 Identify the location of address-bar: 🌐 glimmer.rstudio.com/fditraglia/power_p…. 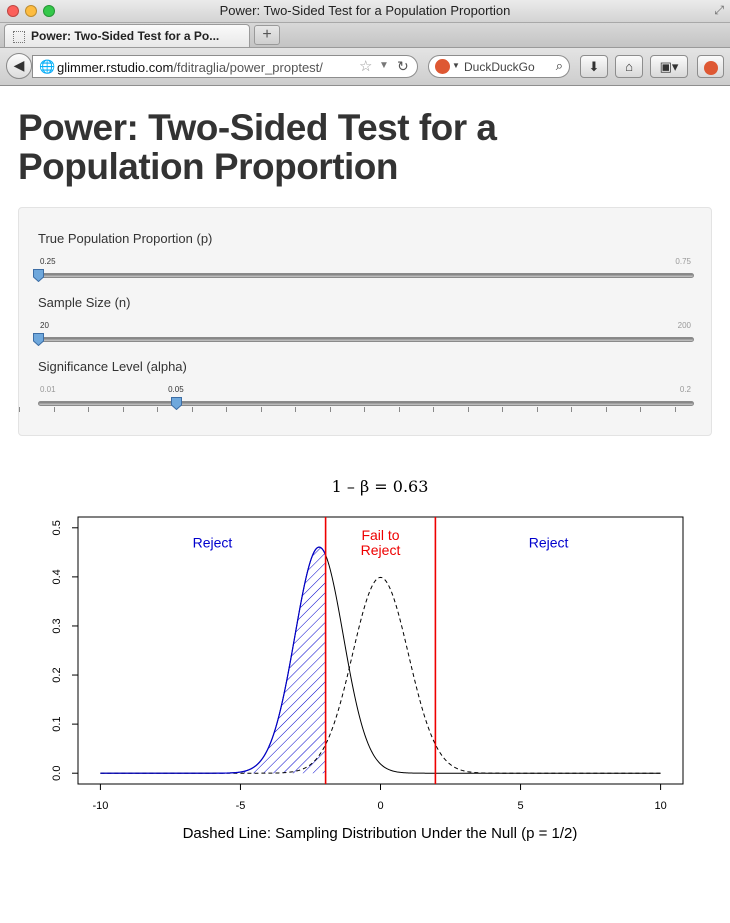
(225, 66).